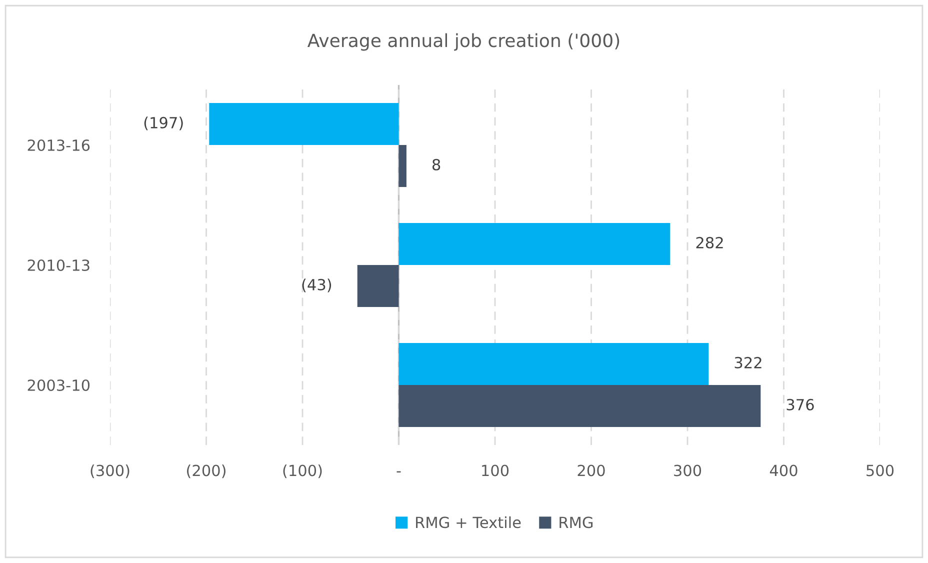 This screenshot has width=928, height=563. What do you see at coordinates (688, 470) in the screenshot?
I see `x-tick-label: 300` at bounding box center [688, 470].